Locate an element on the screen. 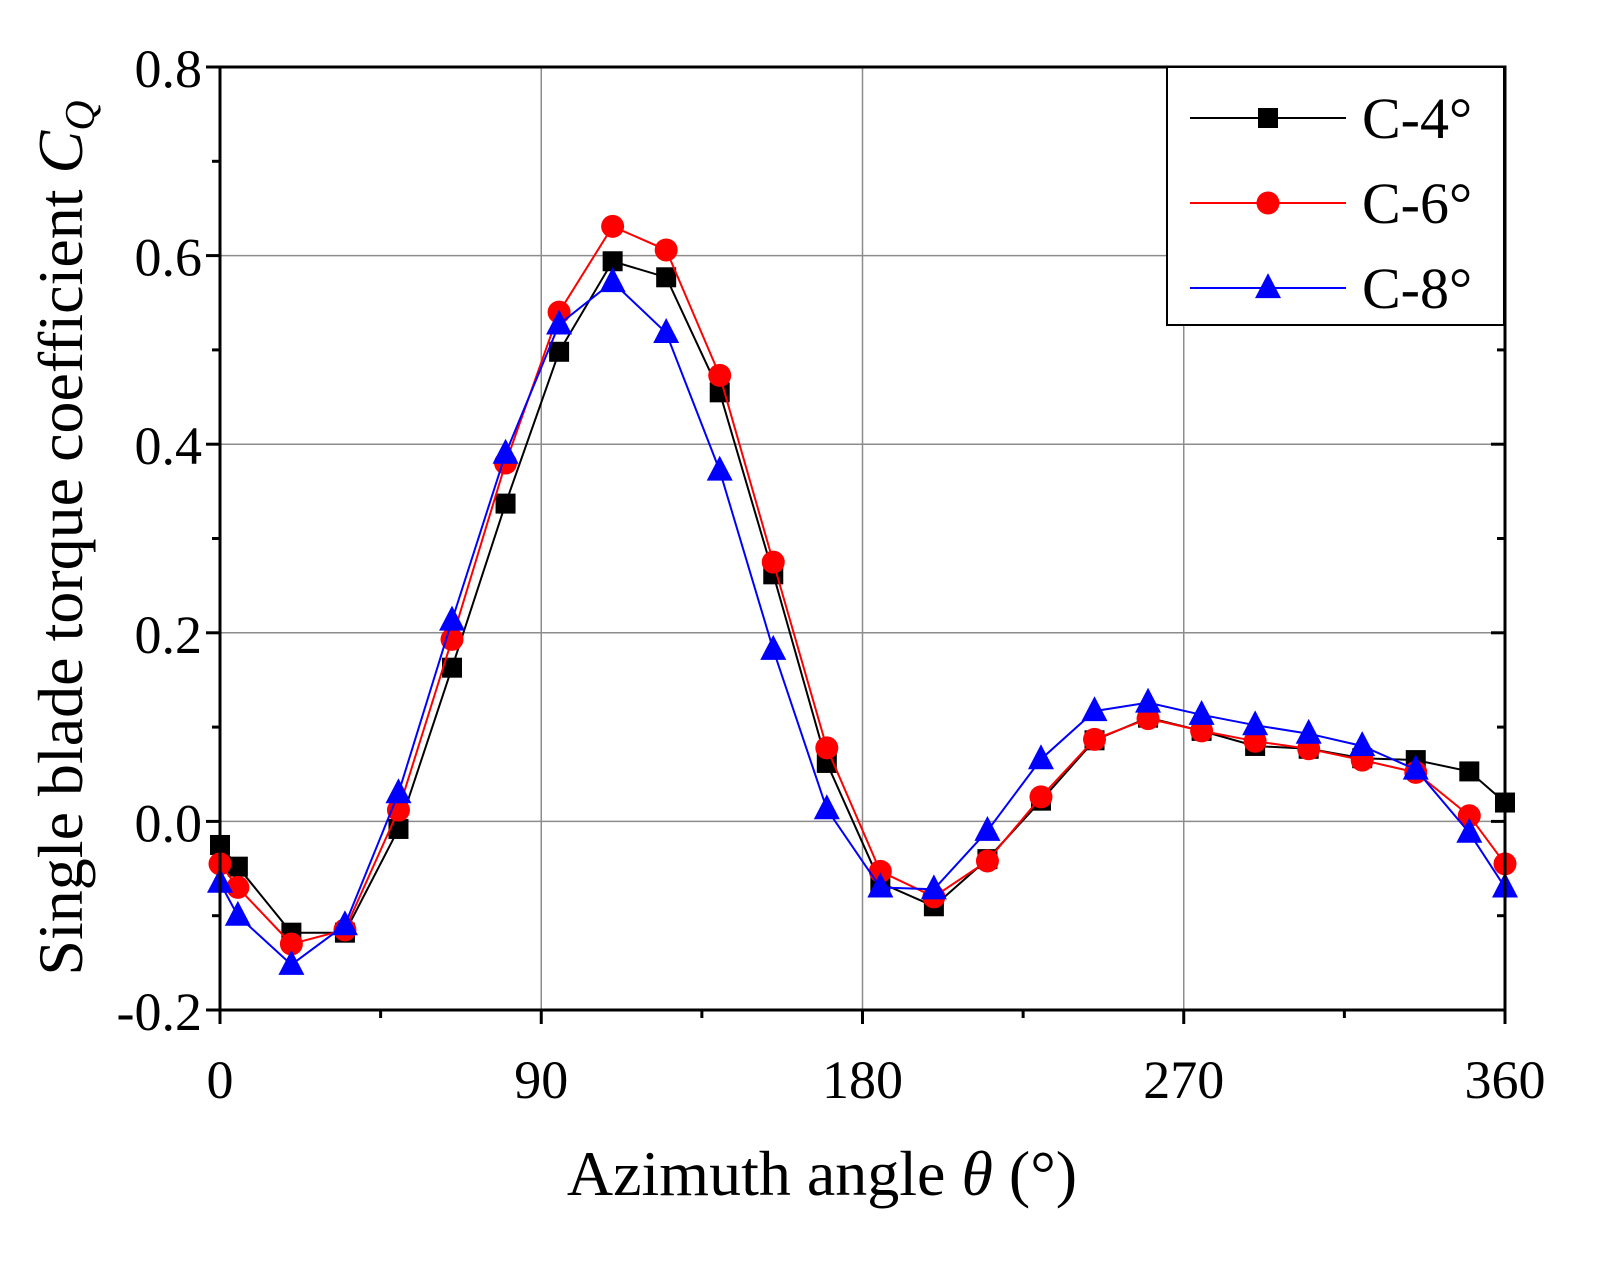  x-tick-label: 0 is located at coordinates (220, 1080).